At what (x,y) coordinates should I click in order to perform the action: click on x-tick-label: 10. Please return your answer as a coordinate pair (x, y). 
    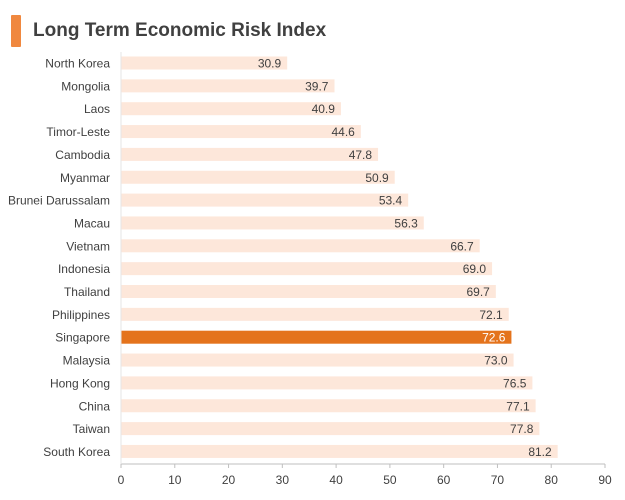
    Looking at the image, I should click on (175, 480).